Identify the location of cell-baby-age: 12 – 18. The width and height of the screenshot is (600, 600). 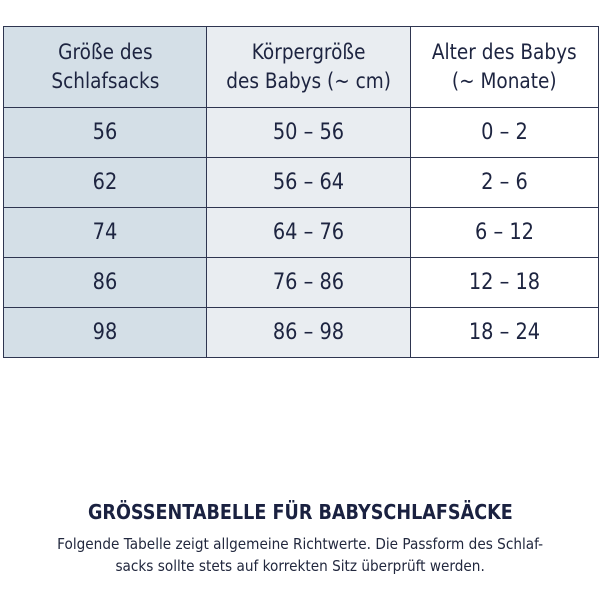
(504, 282).